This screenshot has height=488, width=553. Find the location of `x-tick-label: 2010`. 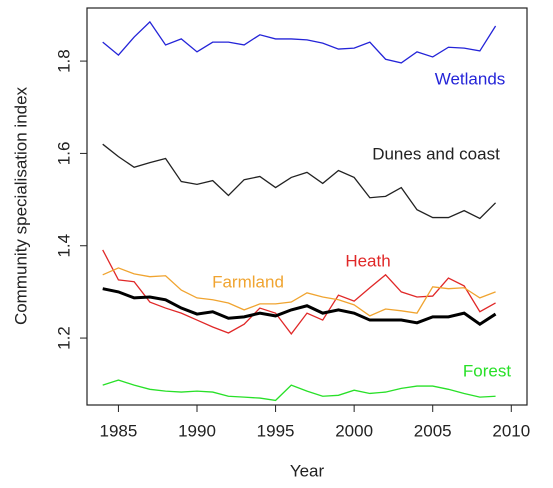

x-tick-label: 2010 is located at coordinates (511, 430).